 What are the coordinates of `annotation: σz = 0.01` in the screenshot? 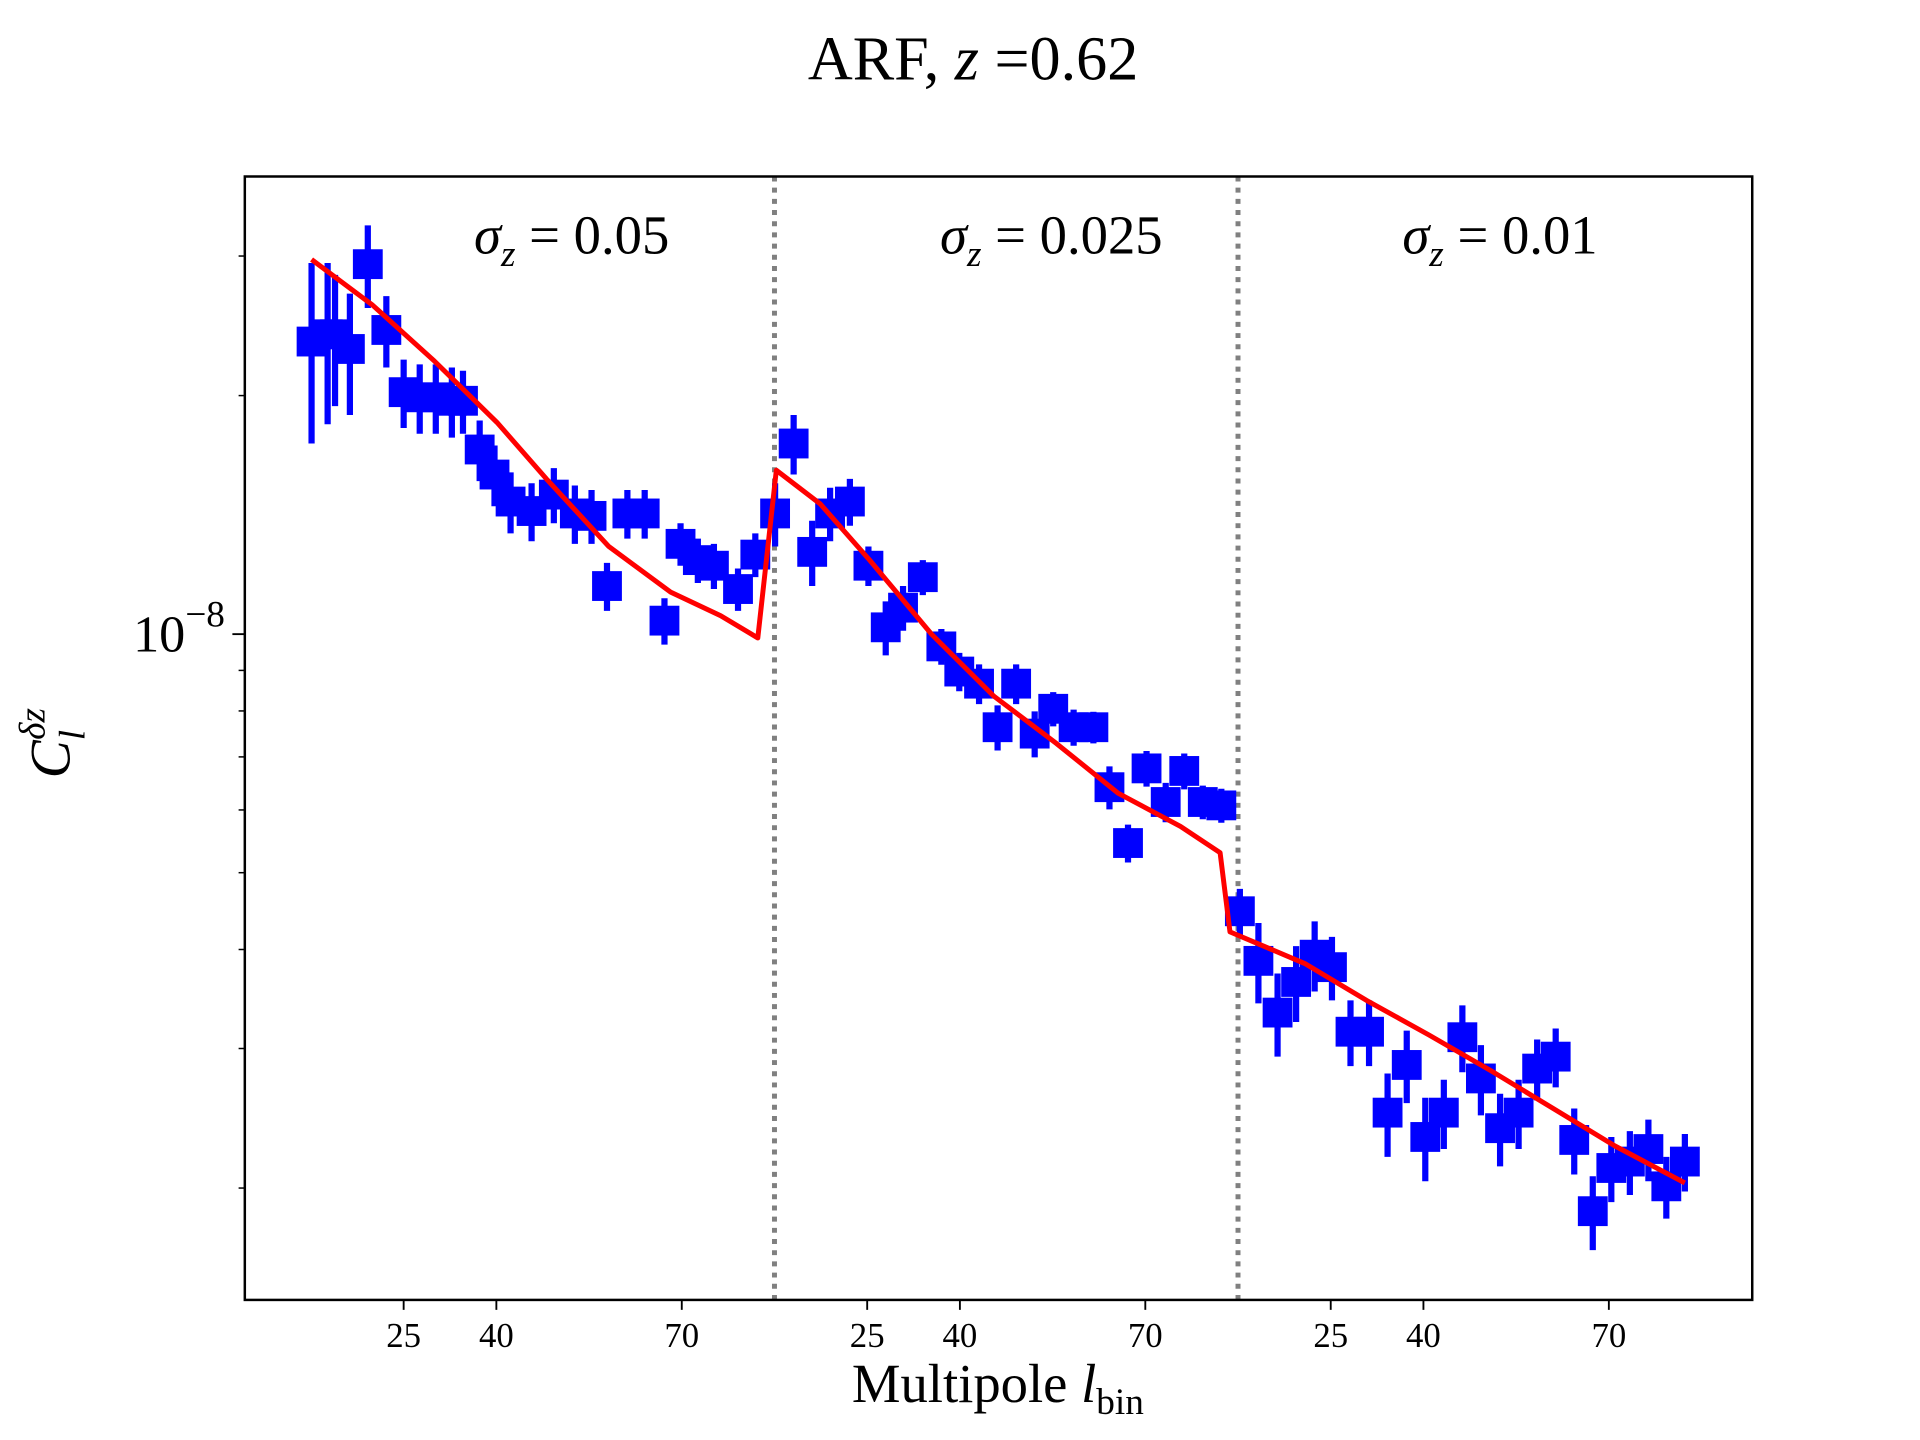 It's located at (1499, 240).